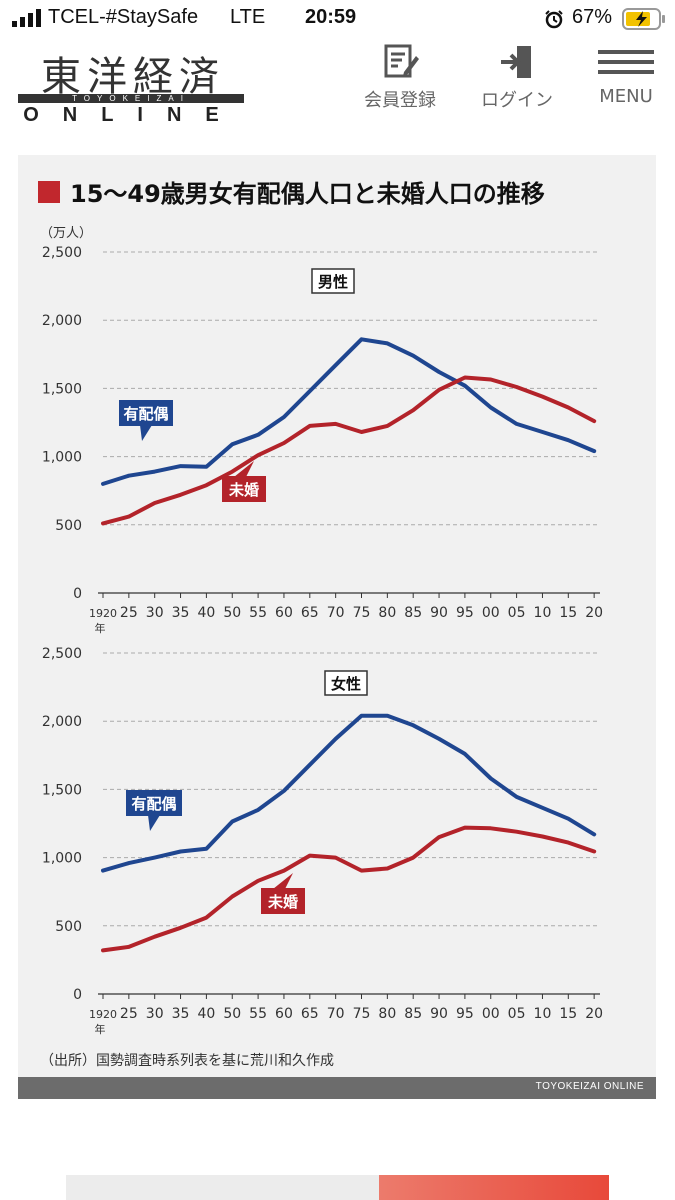 This screenshot has height=1200, width=675. I want to click on clock: 20:59, so click(331, 17).